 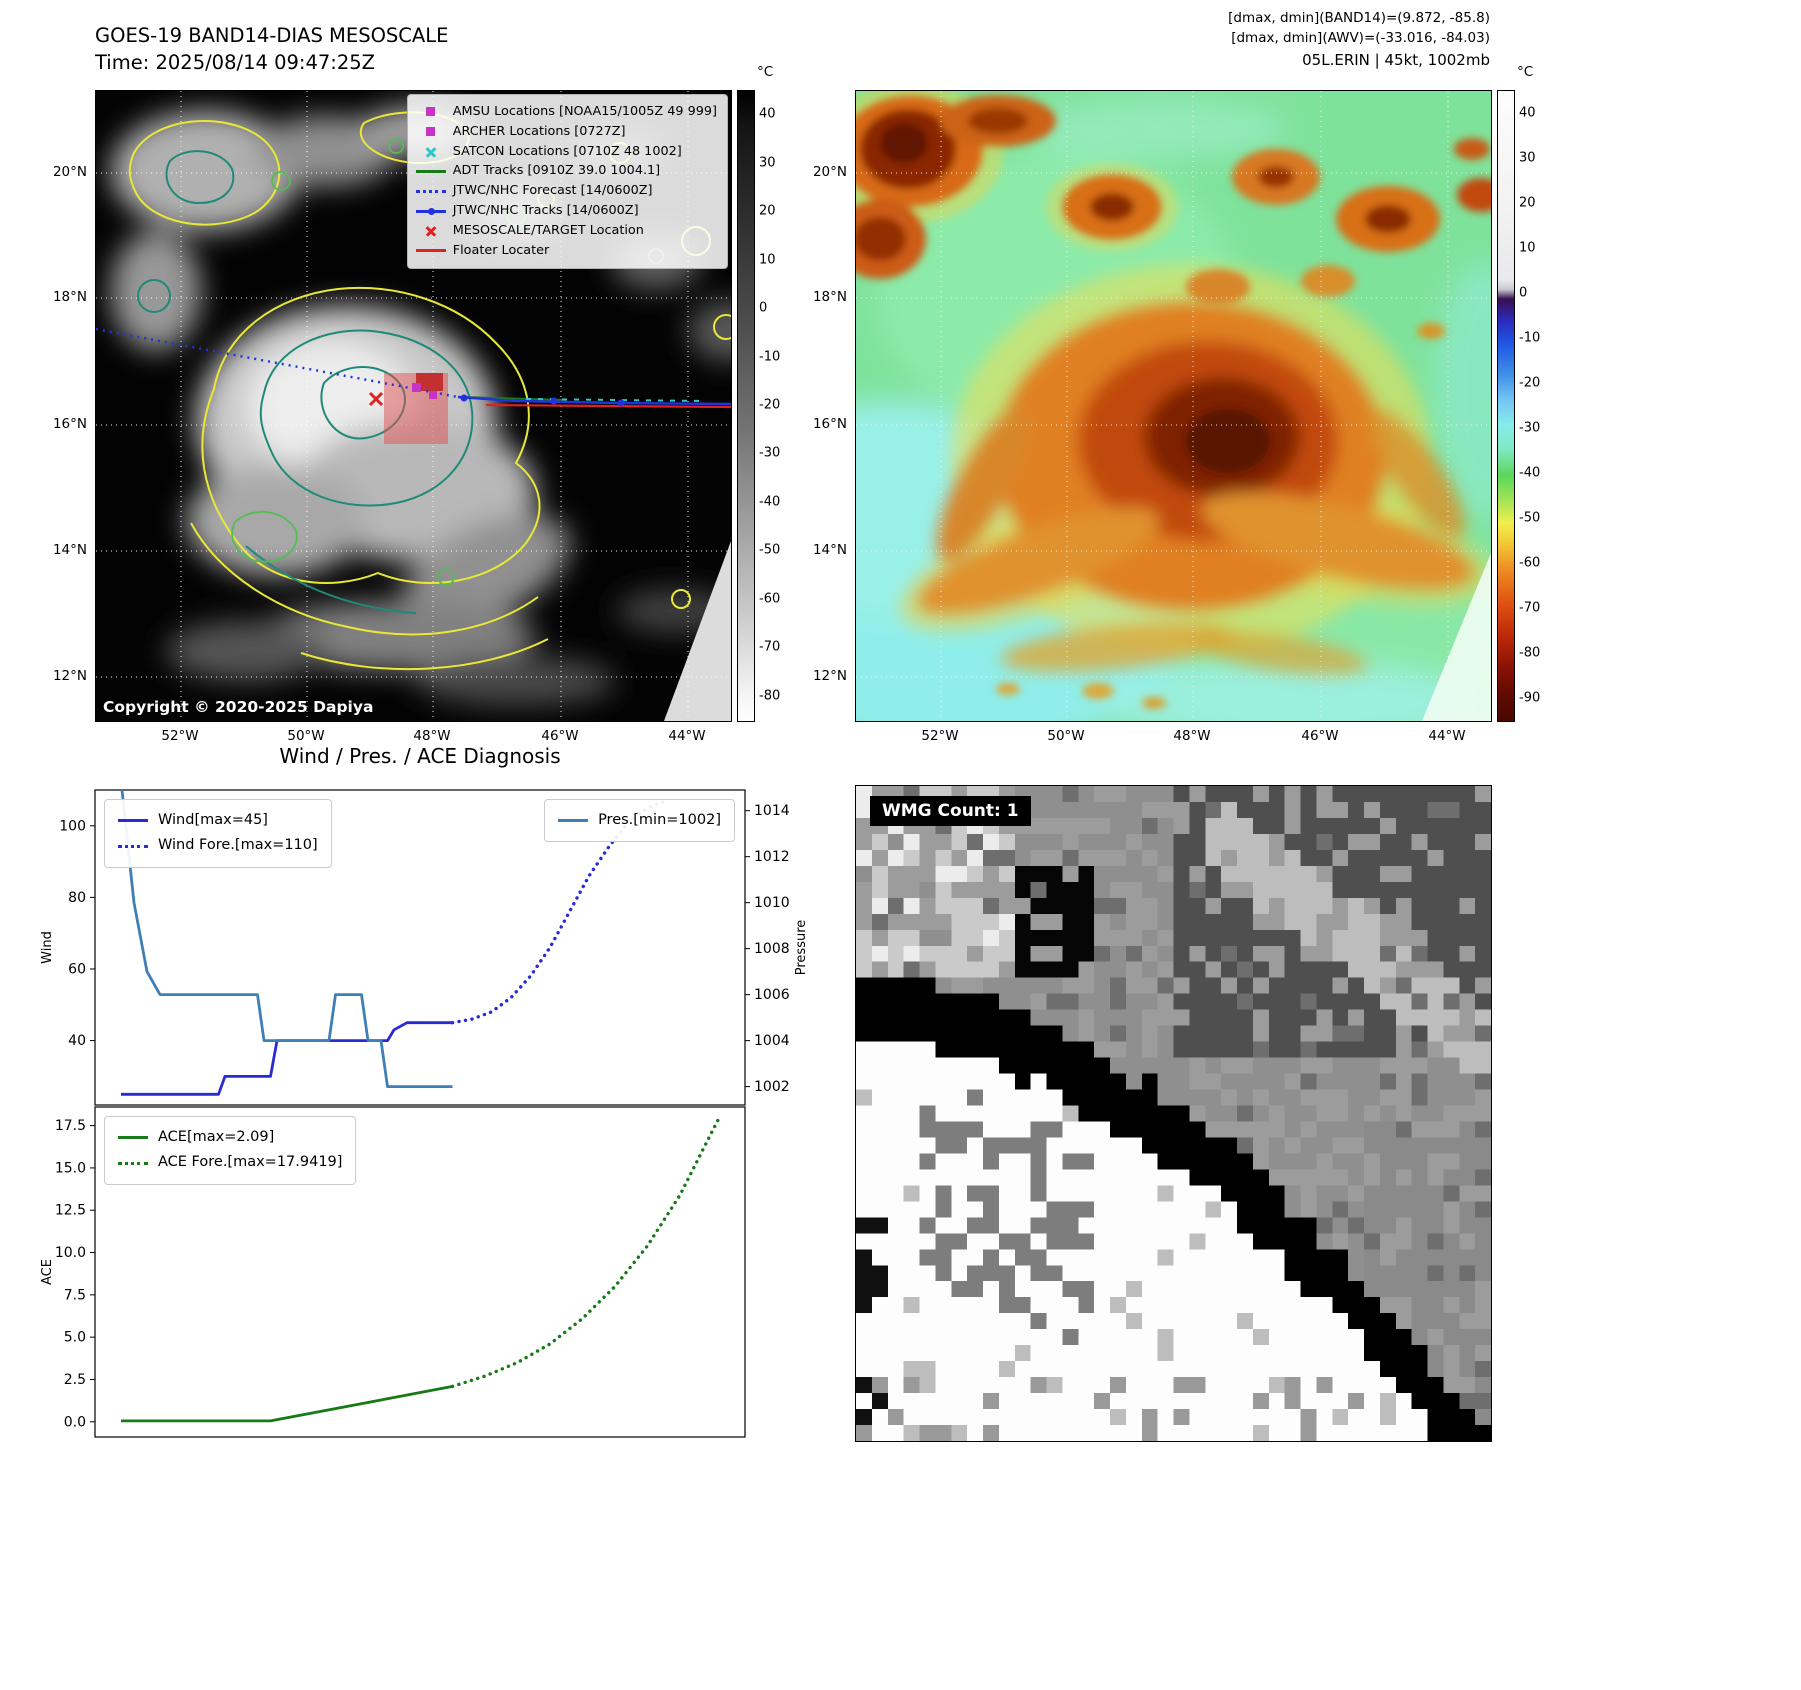 What do you see at coordinates (70, 1211) in the screenshot?
I see `svg-text: 12.5` at bounding box center [70, 1211].